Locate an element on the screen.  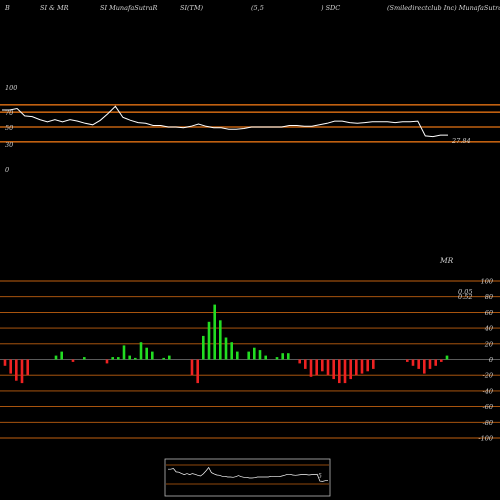
mrsi-last-value-label-1: 0.05 is located at coordinates (465, 292).